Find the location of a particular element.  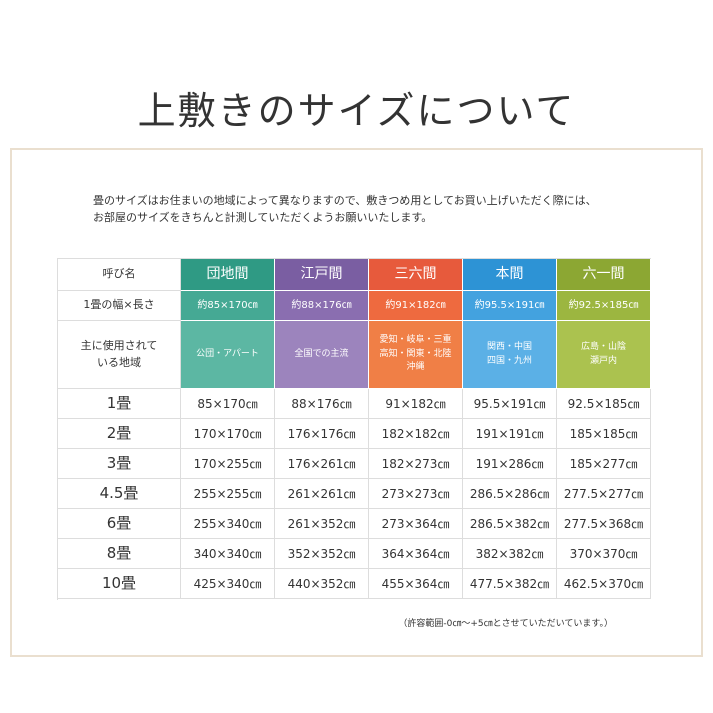

cell-text: 1畳 is located at coordinates (119, 403).